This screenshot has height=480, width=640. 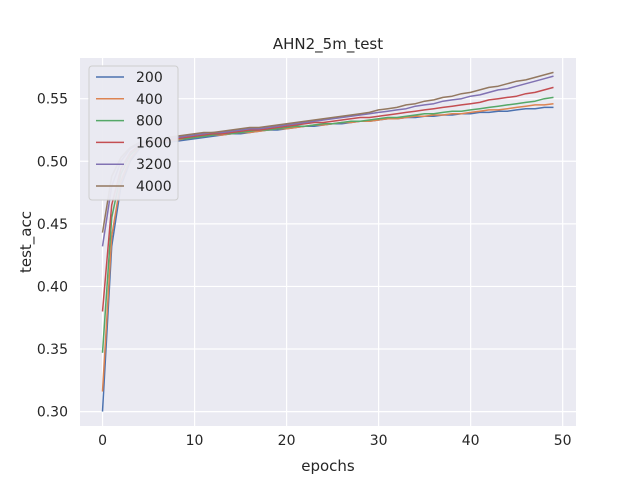 What do you see at coordinates (195, 441) in the screenshot?
I see `x-tick-label: 10` at bounding box center [195, 441].